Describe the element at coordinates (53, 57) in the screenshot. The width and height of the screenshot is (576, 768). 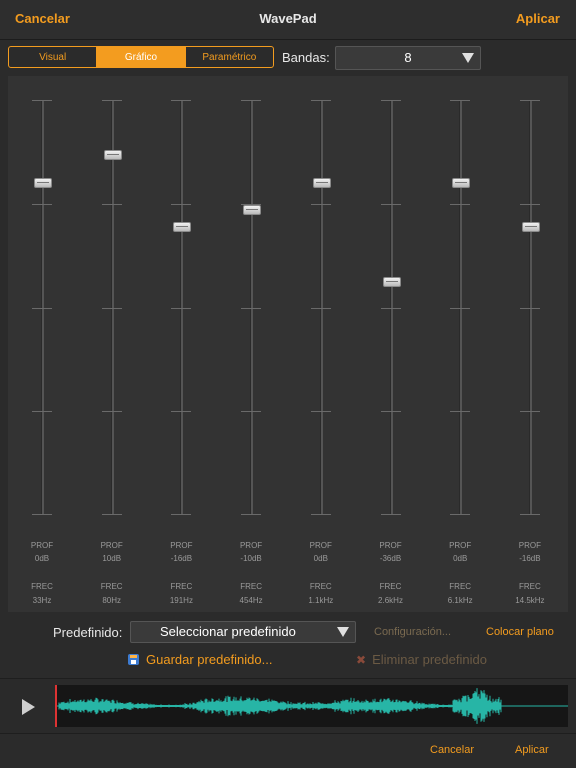
I see `tab-visual: Visual` at that location.